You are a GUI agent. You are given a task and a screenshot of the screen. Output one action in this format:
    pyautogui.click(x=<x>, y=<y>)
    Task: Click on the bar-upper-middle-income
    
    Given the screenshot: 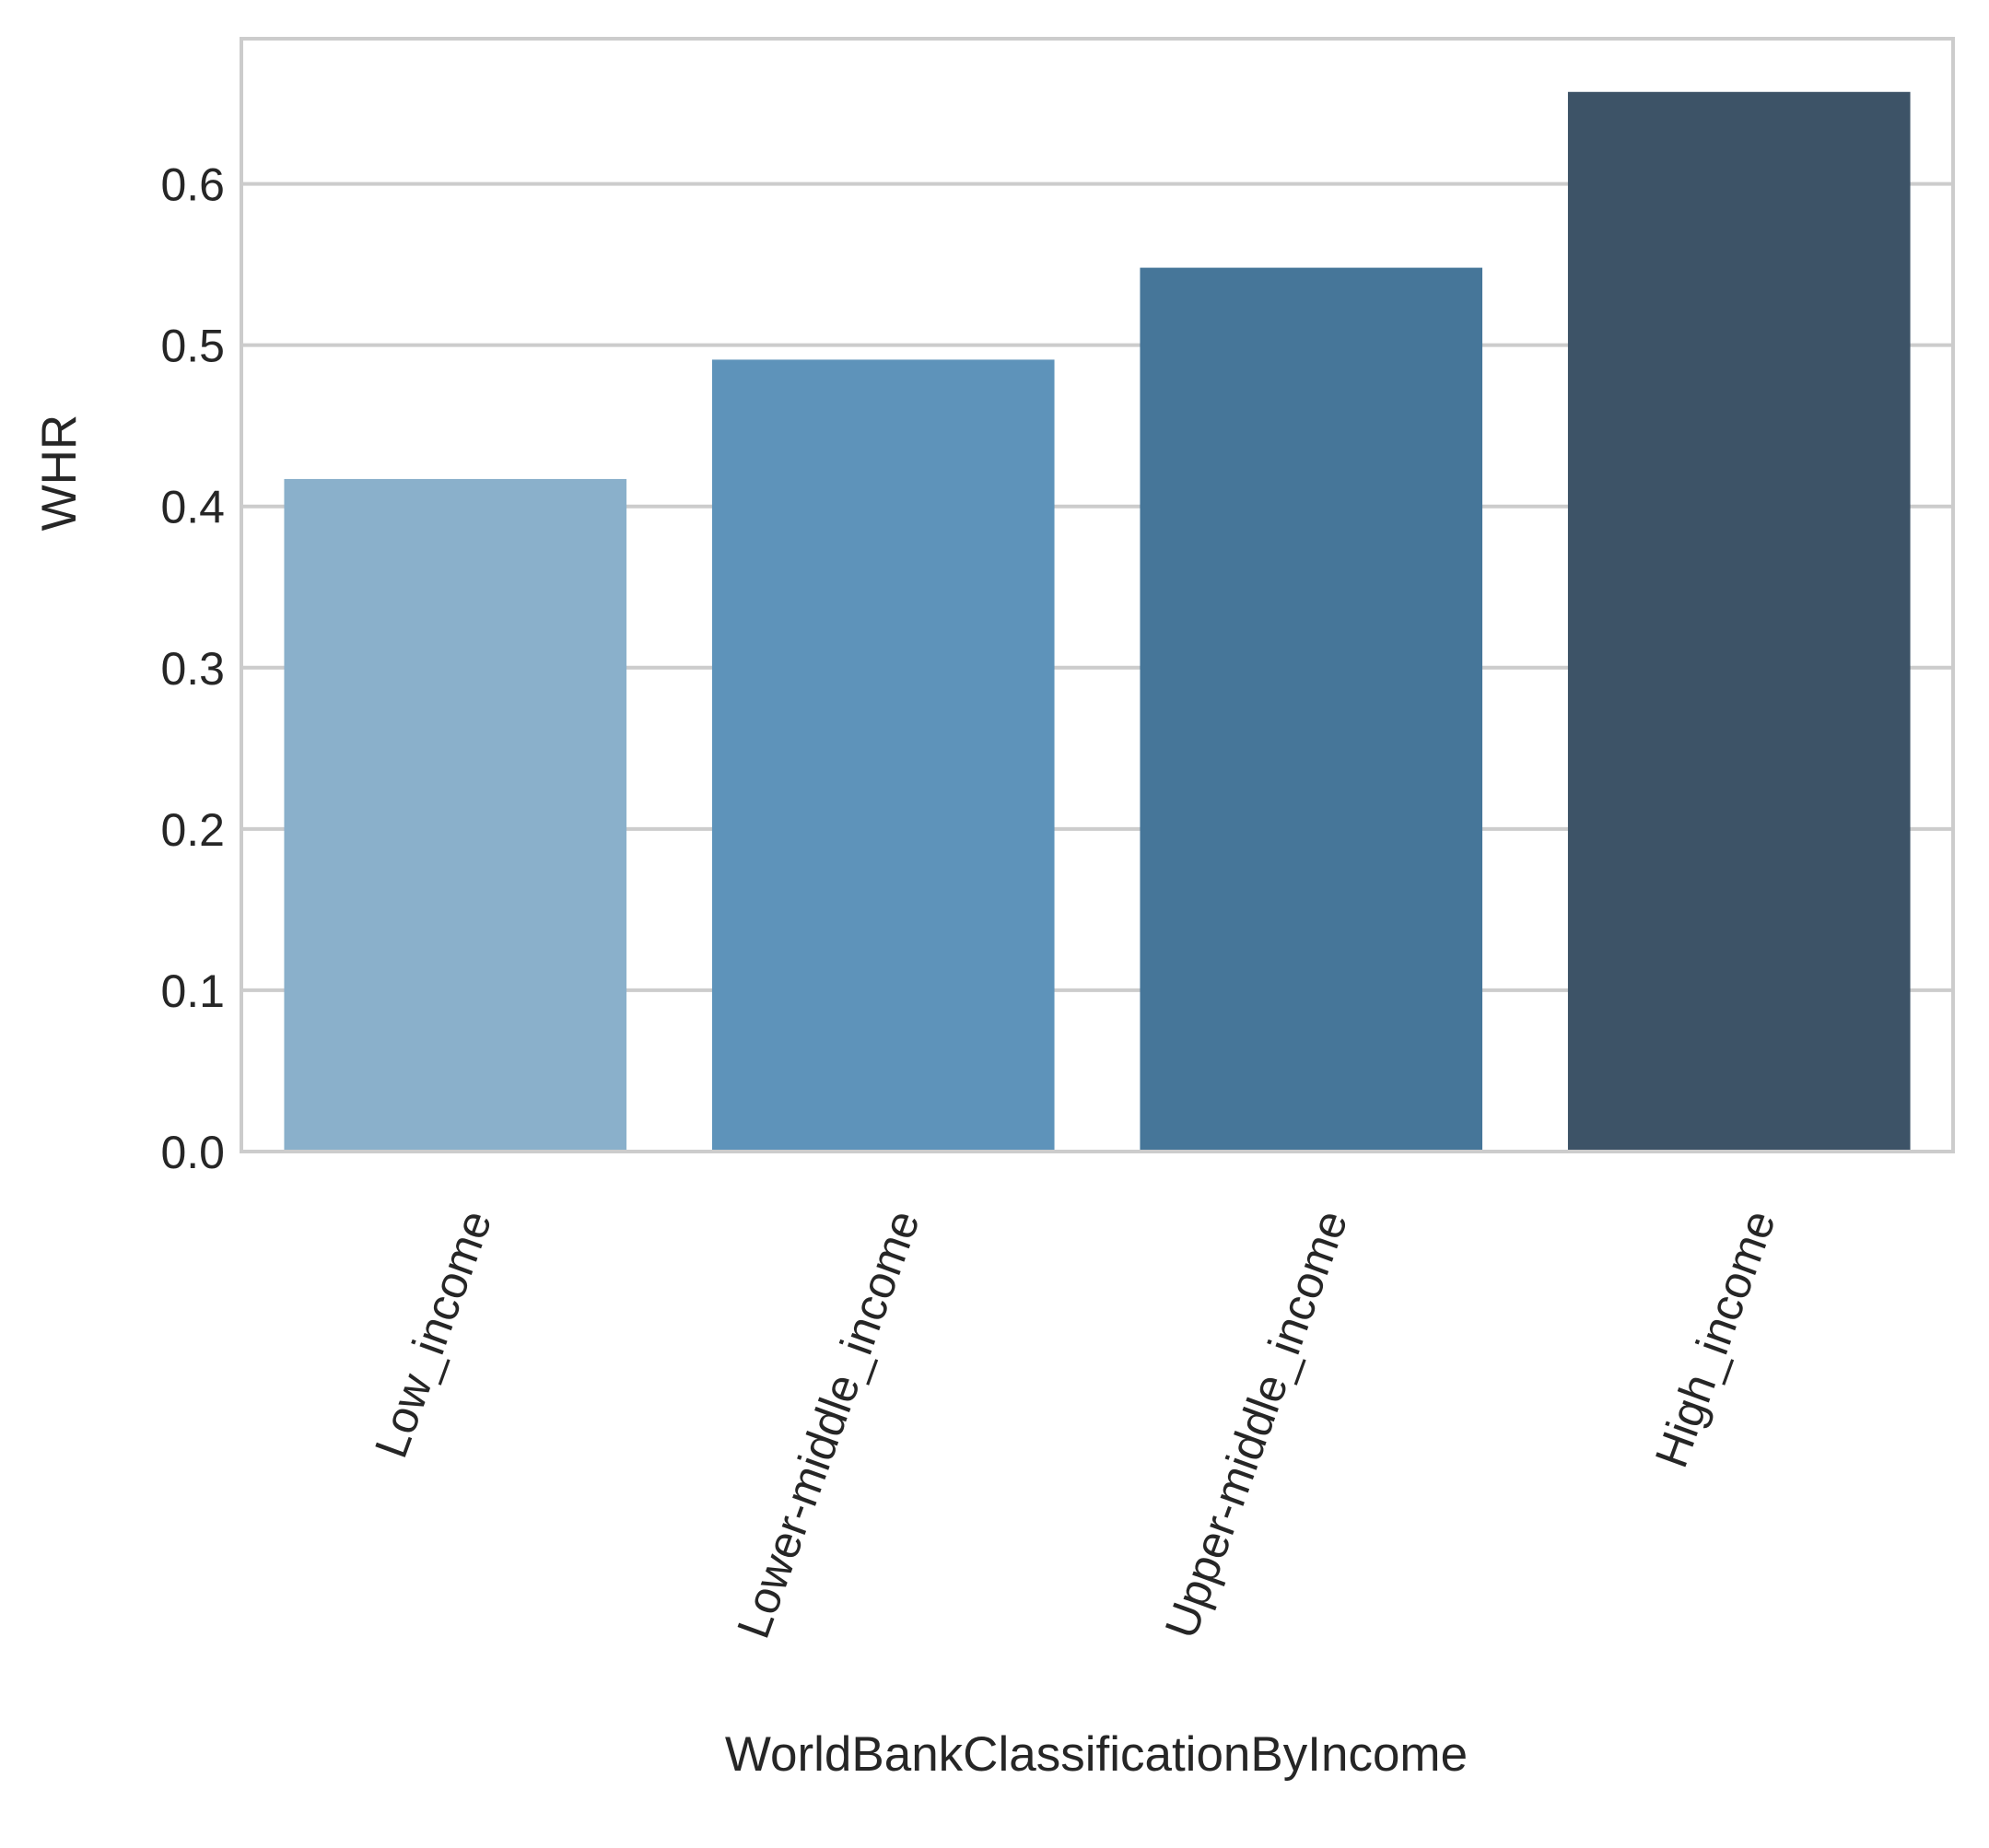 What is the action you would take?
    pyautogui.click(x=1311, y=709)
    